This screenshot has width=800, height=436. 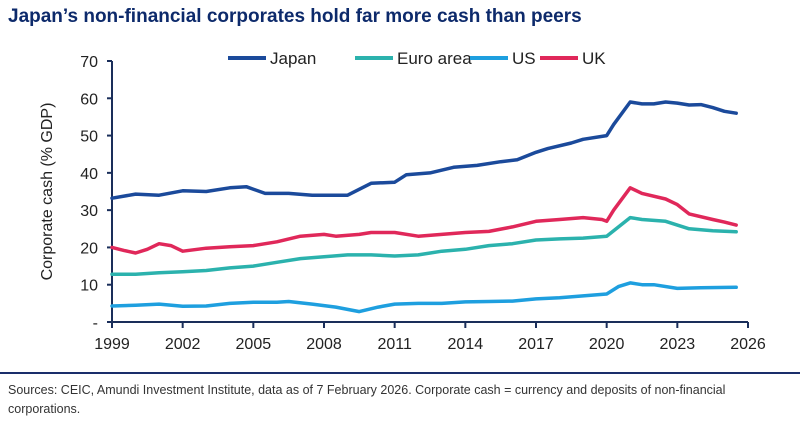 What do you see at coordinates (89, 286) in the screenshot?
I see `y-tick-label: 10` at bounding box center [89, 286].